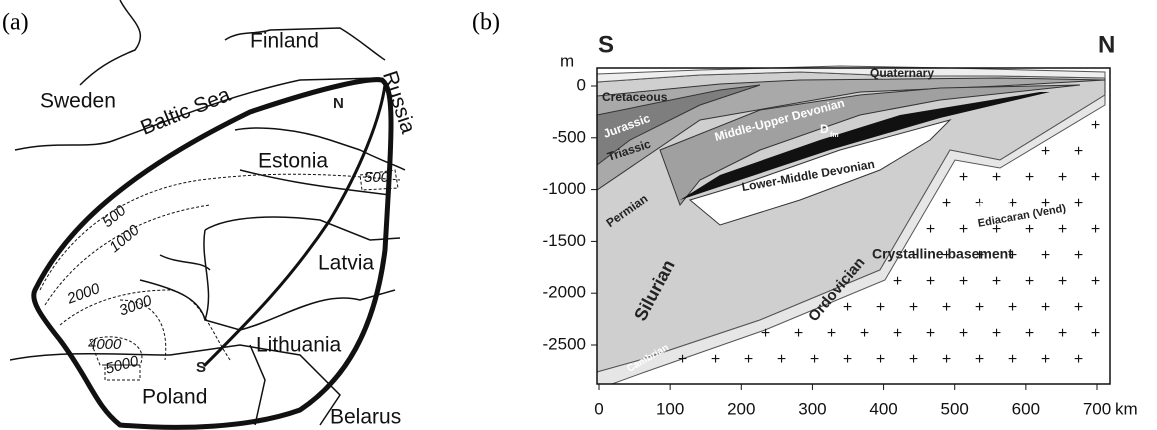  Describe the element at coordinates (812, 408) in the screenshot. I see `x-tick-label: 300` at that location.